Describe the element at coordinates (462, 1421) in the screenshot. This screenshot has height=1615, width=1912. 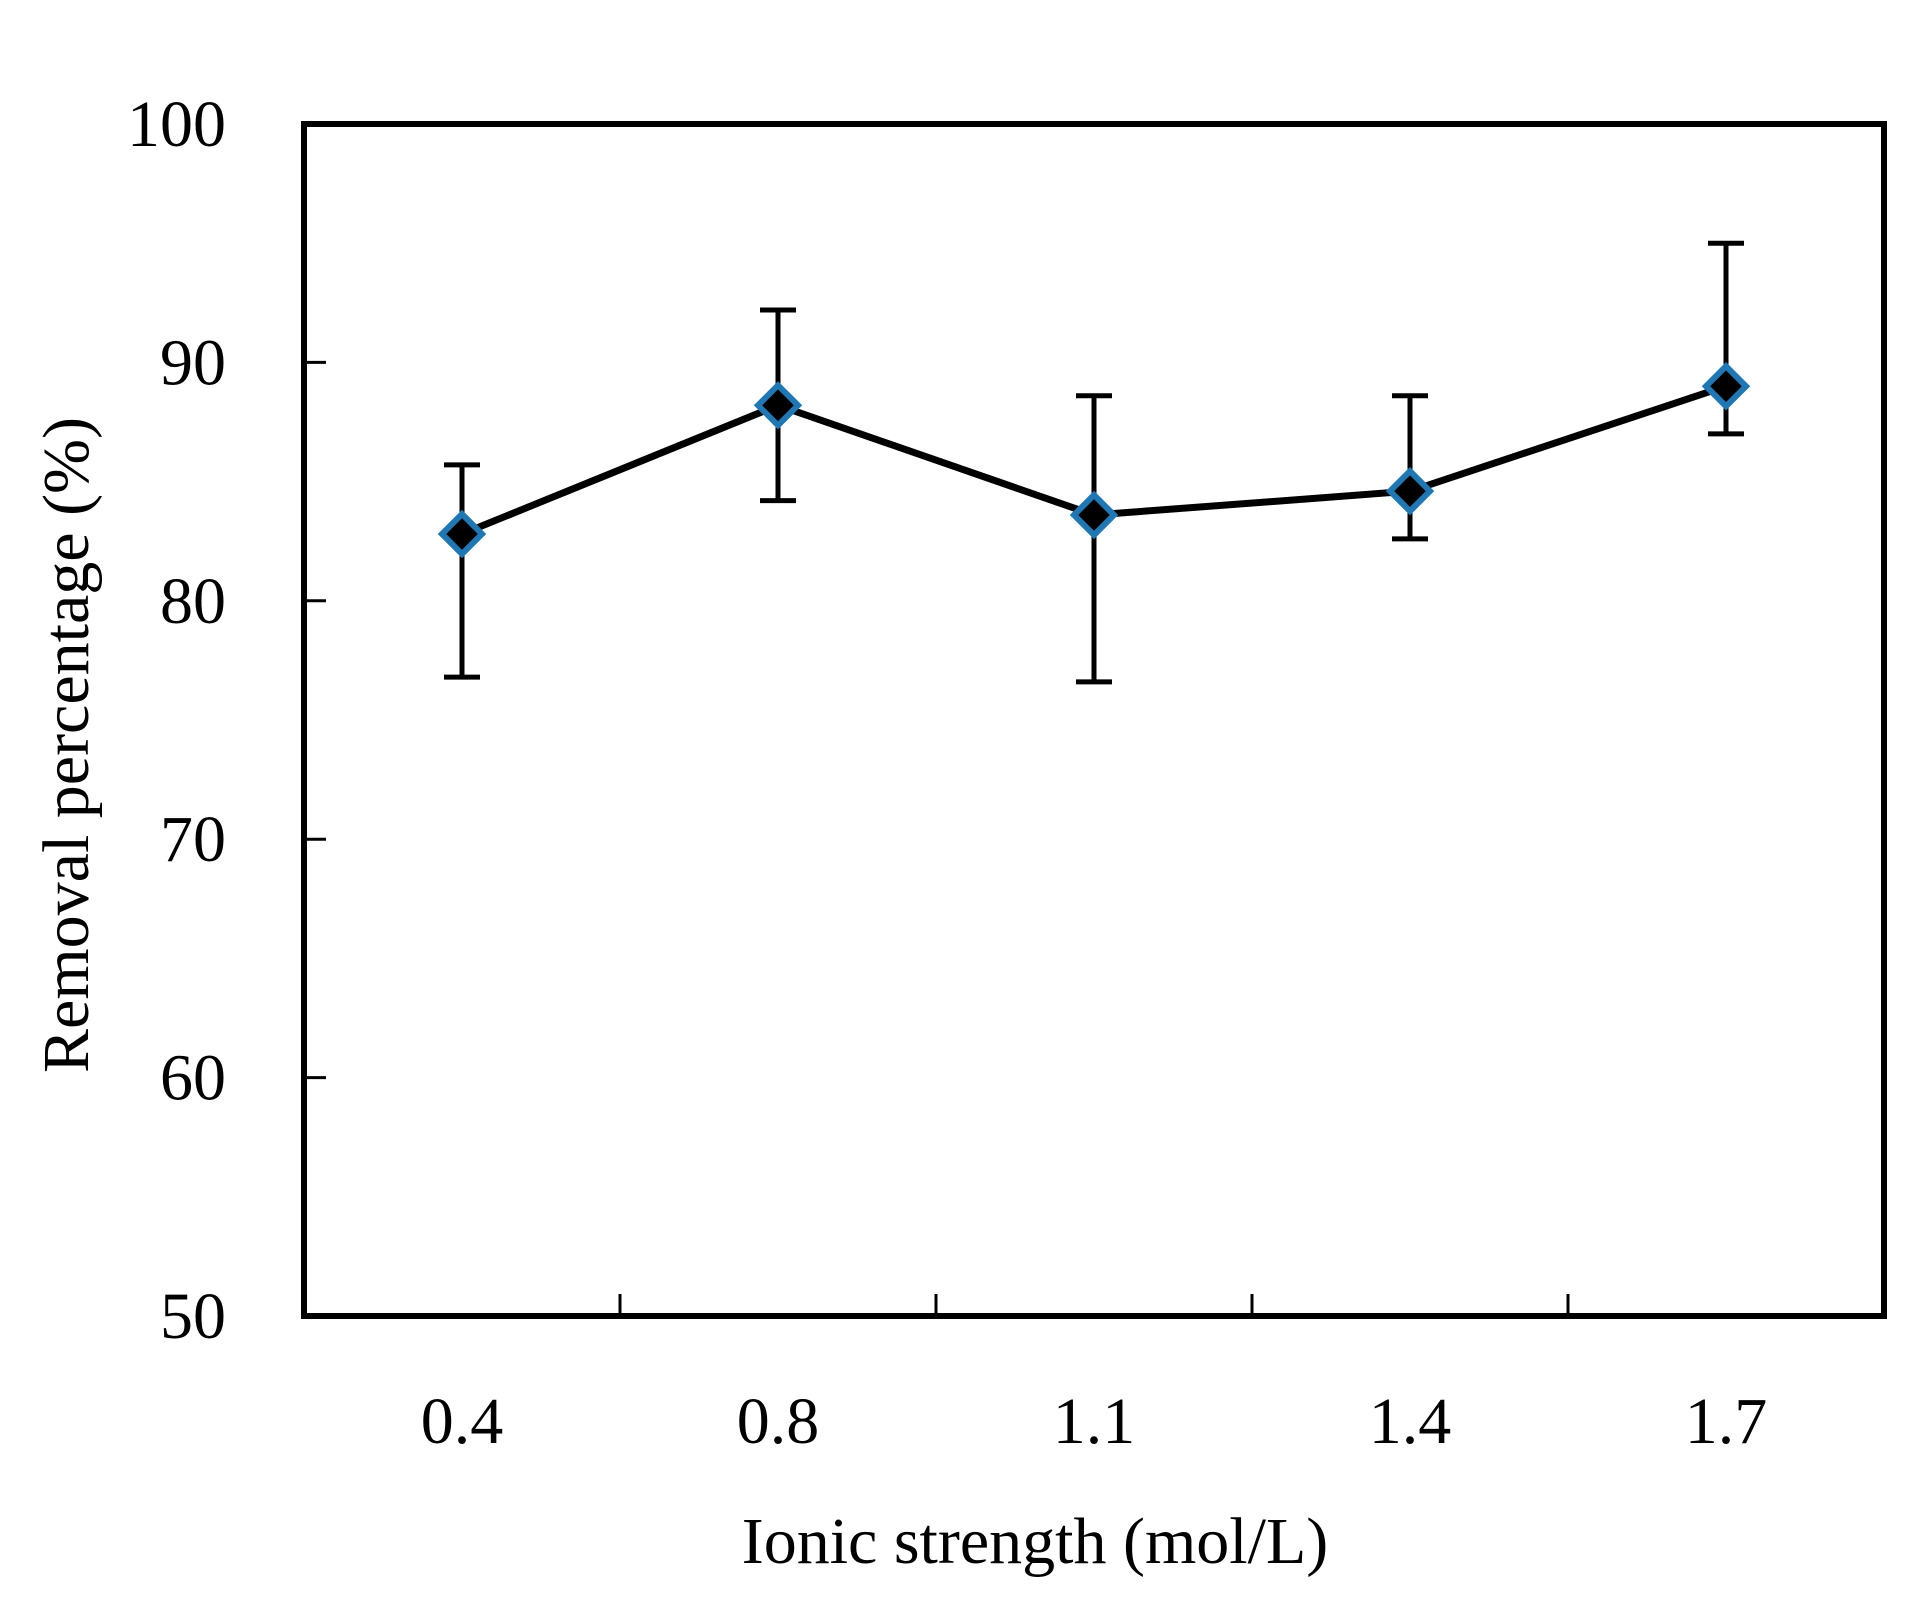
I see `x-tick-label: 0.4` at that location.